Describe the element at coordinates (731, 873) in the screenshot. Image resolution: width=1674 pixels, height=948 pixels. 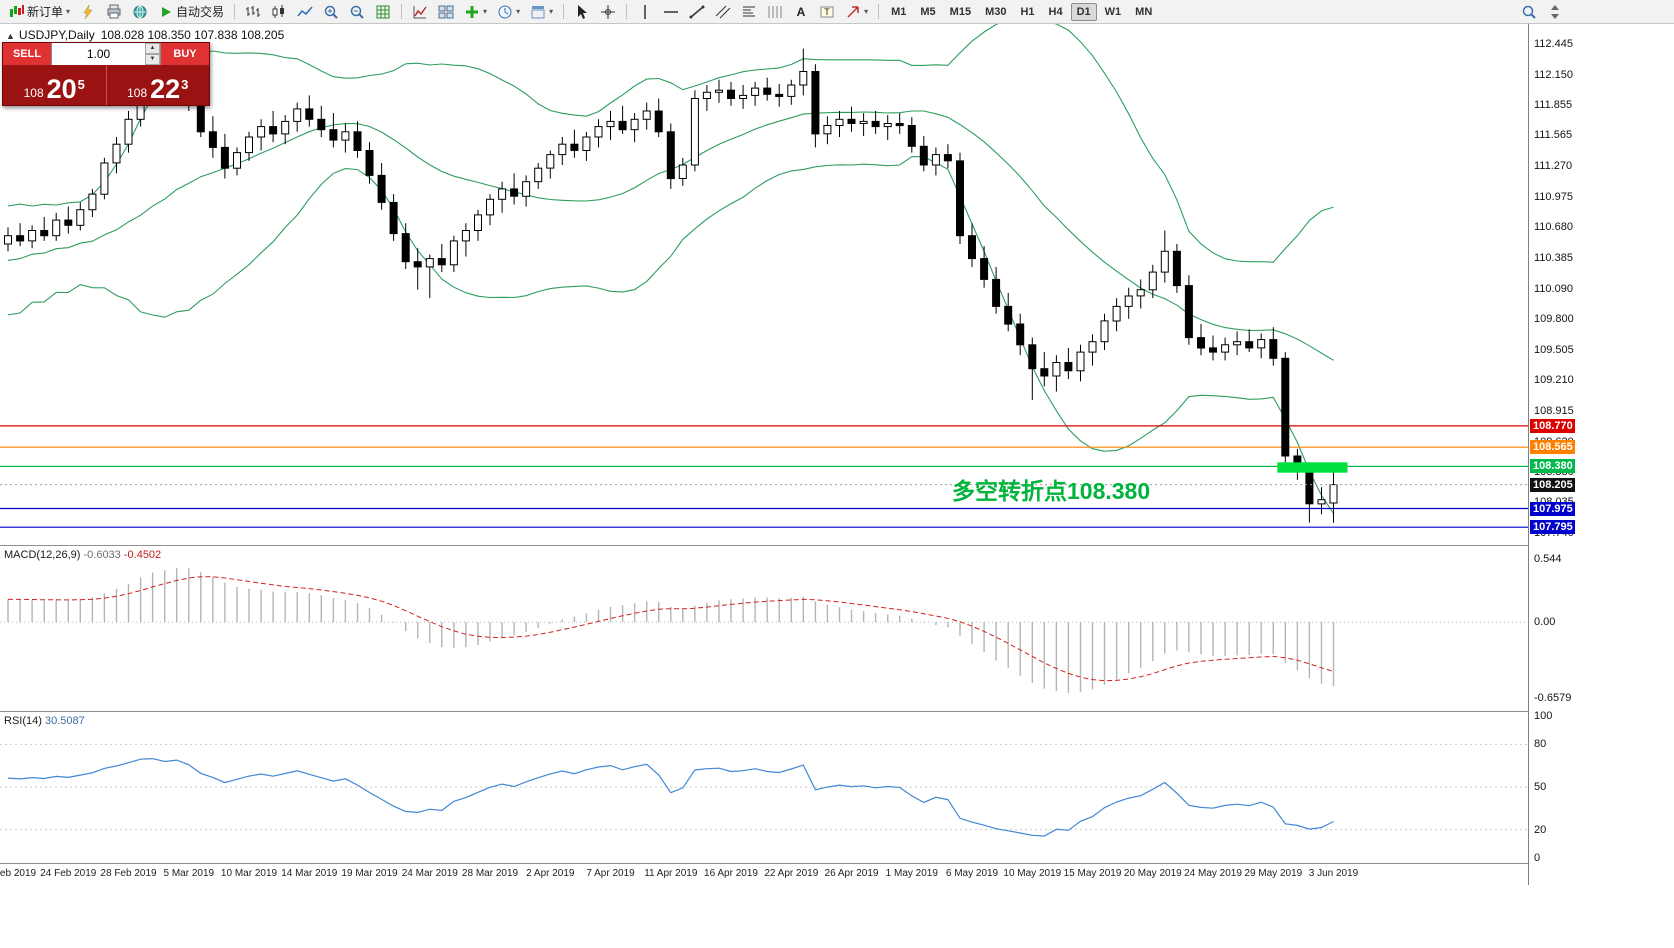
I see `date-tick-label: 16 Apr 2019` at that location.